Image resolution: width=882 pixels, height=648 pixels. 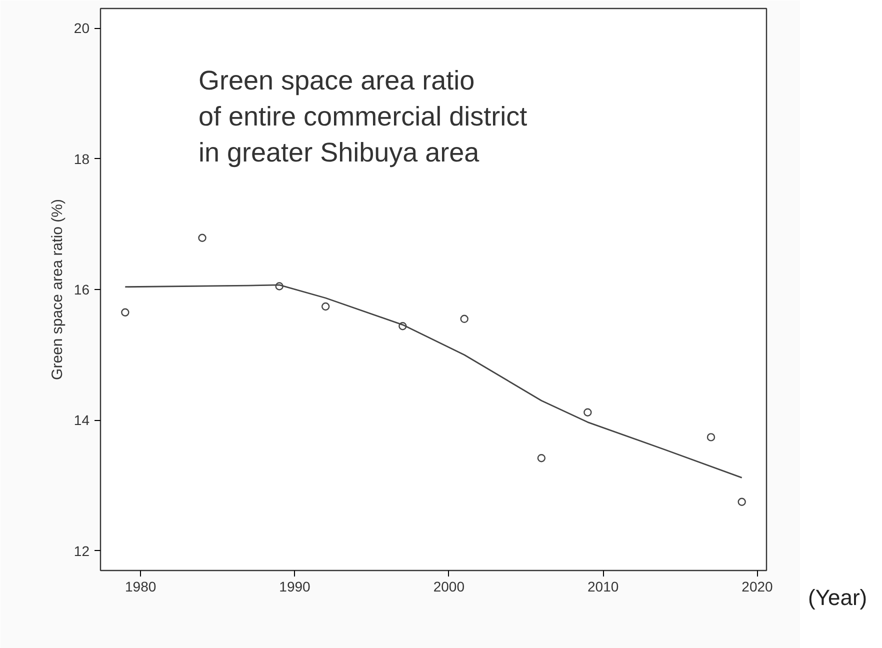 What do you see at coordinates (295, 586) in the screenshot?
I see `x-tick-label: 1990` at bounding box center [295, 586].